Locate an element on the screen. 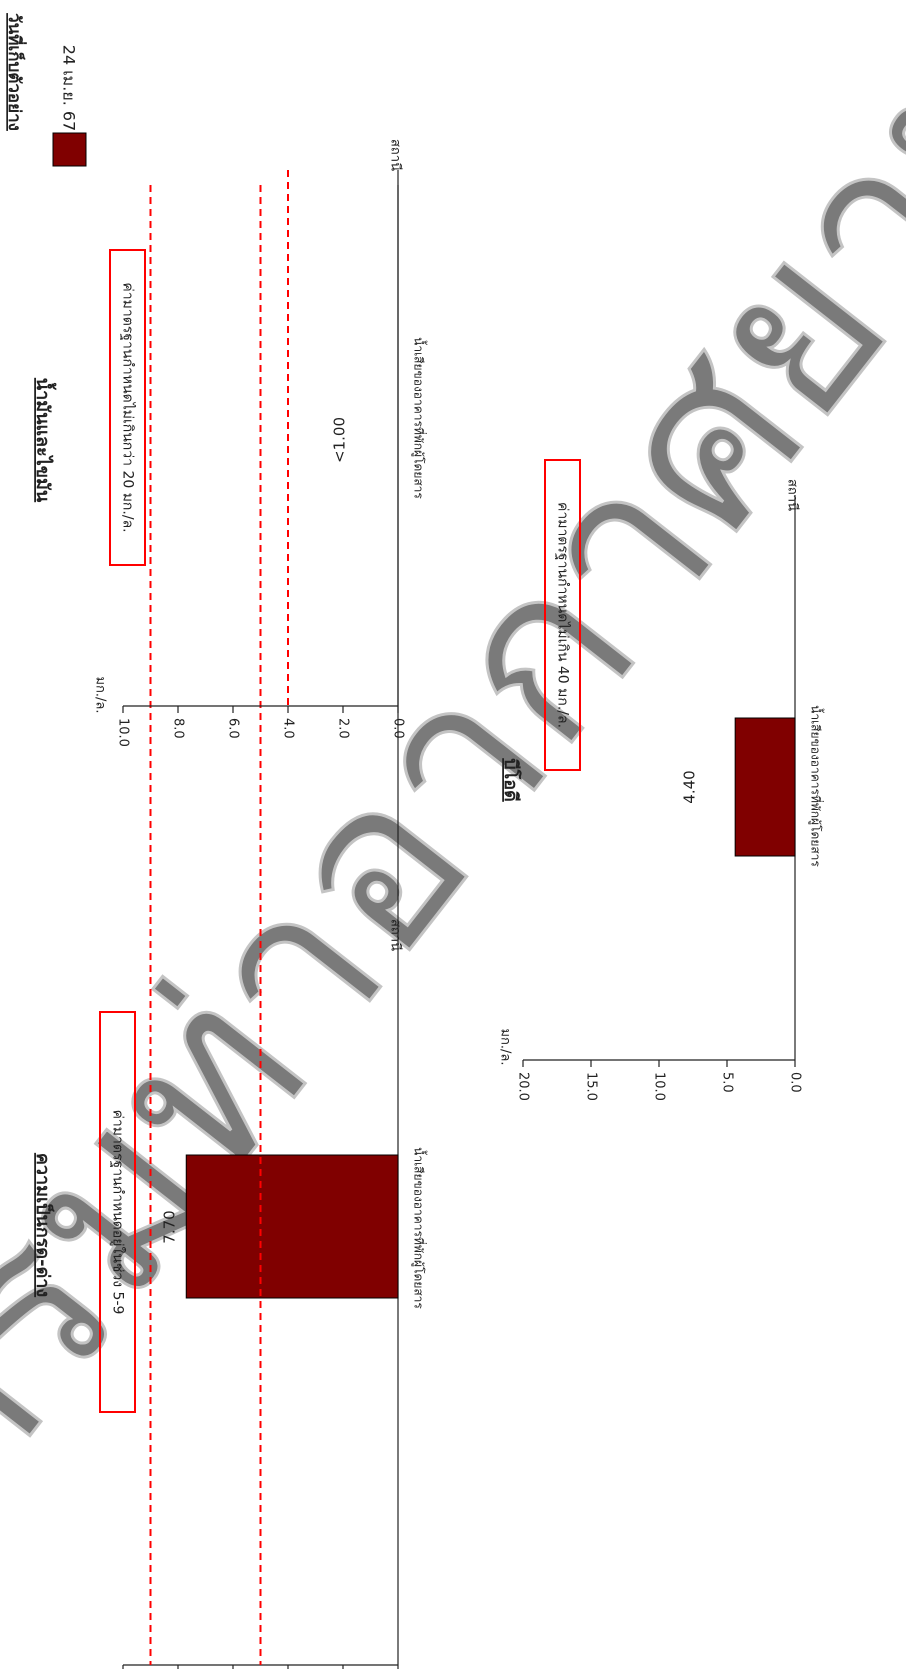 The width and height of the screenshot is (906, 1669). y-tick-label: 4.0 is located at coordinates (288, 728).